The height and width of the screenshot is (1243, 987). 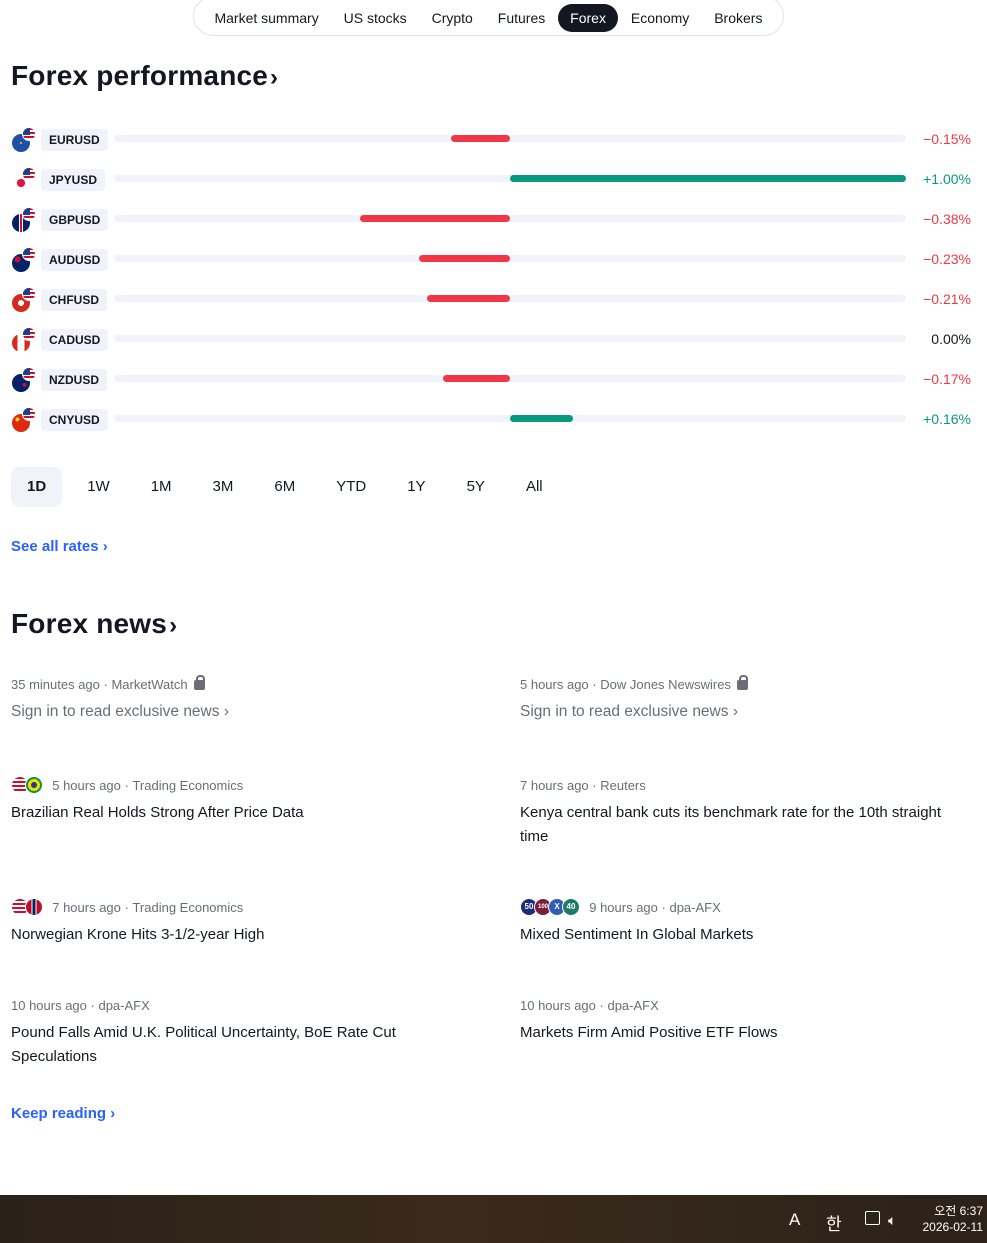 What do you see at coordinates (475, 486) in the screenshot?
I see `period-5y: 5Y` at bounding box center [475, 486].